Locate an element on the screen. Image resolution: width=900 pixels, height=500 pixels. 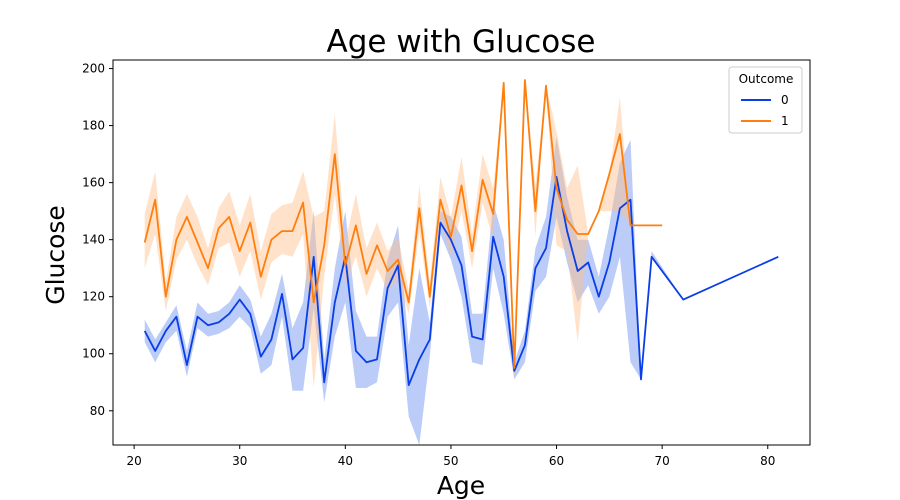
legend: Outcome 0 1 is located at coordinates (765, 100).